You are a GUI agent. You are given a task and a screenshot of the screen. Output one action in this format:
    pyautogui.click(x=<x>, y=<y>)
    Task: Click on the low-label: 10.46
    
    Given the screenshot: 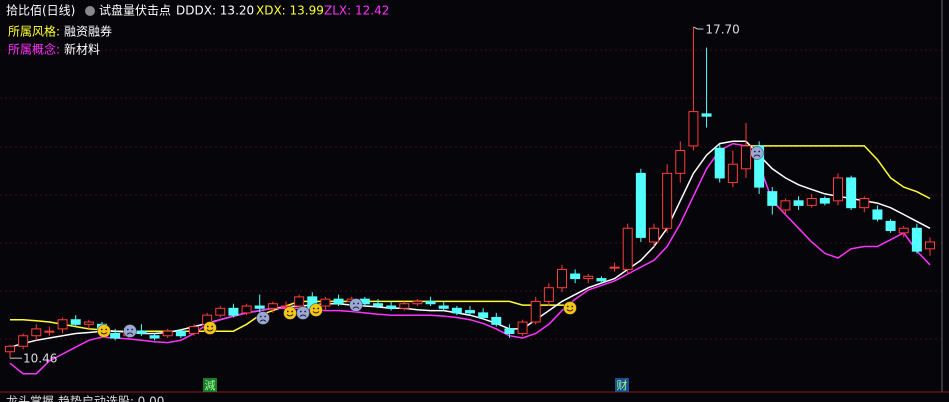 What is the action you would take?
    pyautogui.click(x=40, y=359)
    